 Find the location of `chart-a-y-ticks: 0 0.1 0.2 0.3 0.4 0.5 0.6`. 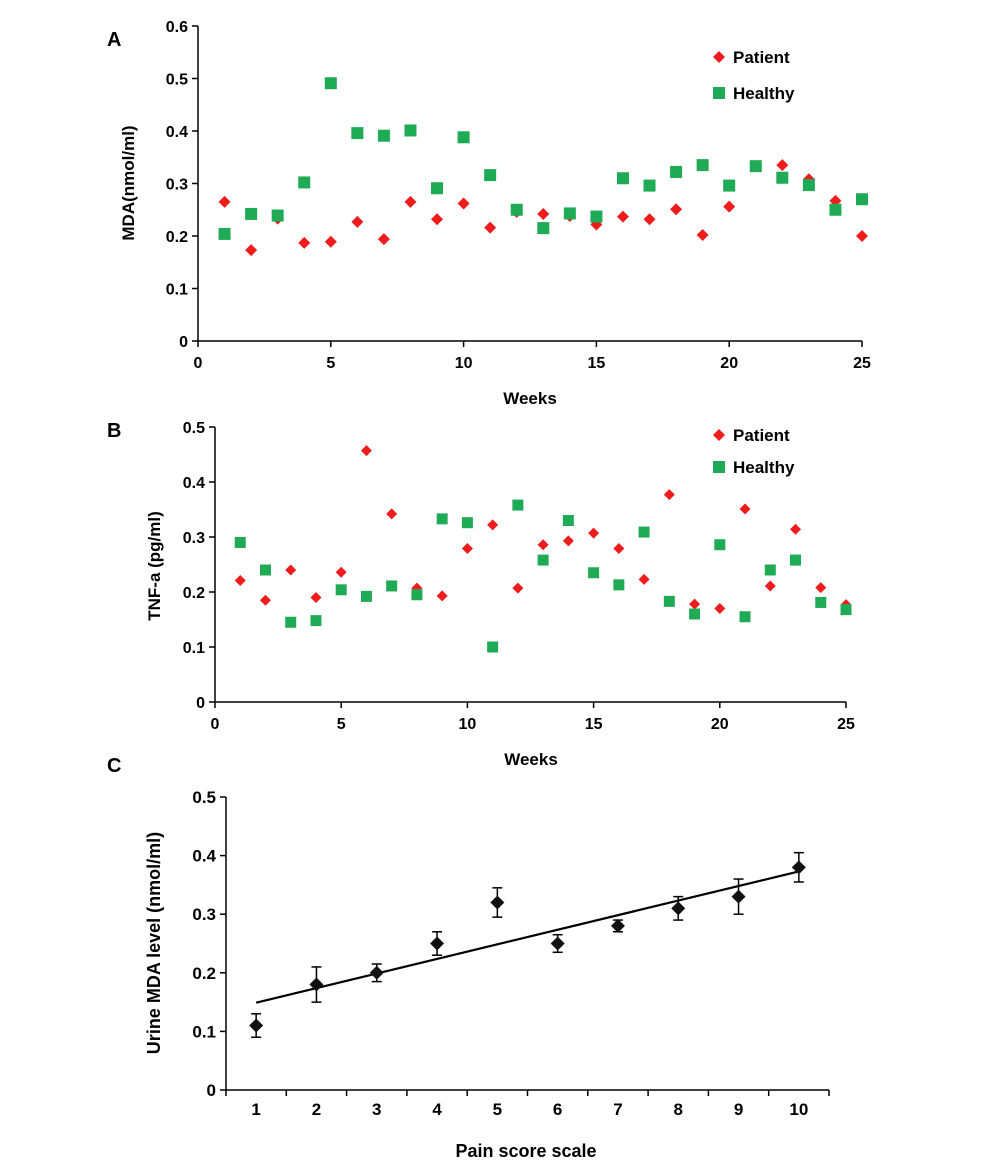

chart-a-y-ticks: 0 0.1 0.2 0.3 0.4 0.5 0.6 is located at coordinates (182, 185).